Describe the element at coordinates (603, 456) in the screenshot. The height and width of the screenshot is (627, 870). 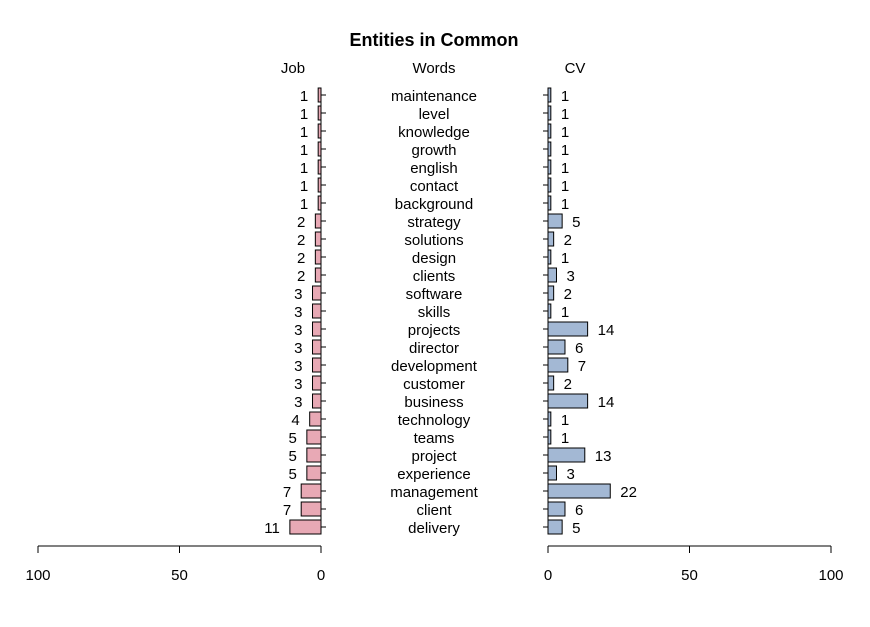
I see `cv-value-project: 13` at that location.